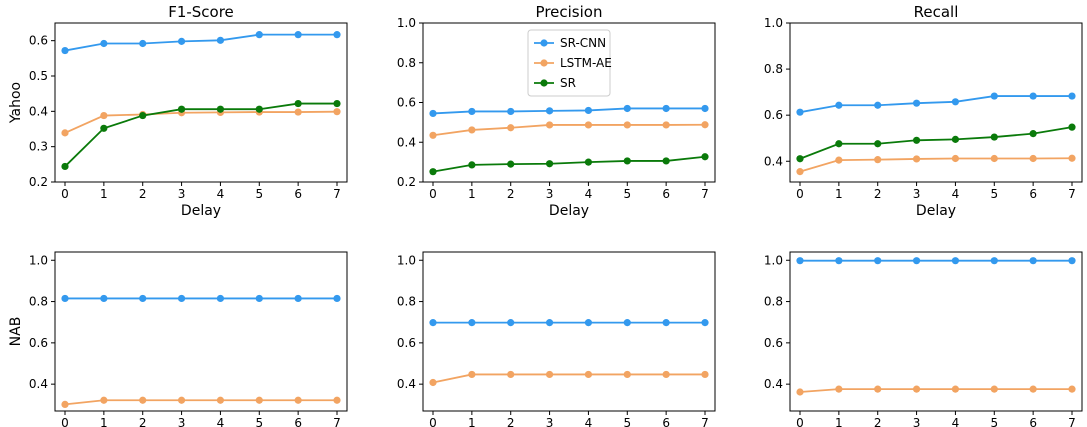  I want to click on row-label-yahoo: Yahoo, so click(16, 103).